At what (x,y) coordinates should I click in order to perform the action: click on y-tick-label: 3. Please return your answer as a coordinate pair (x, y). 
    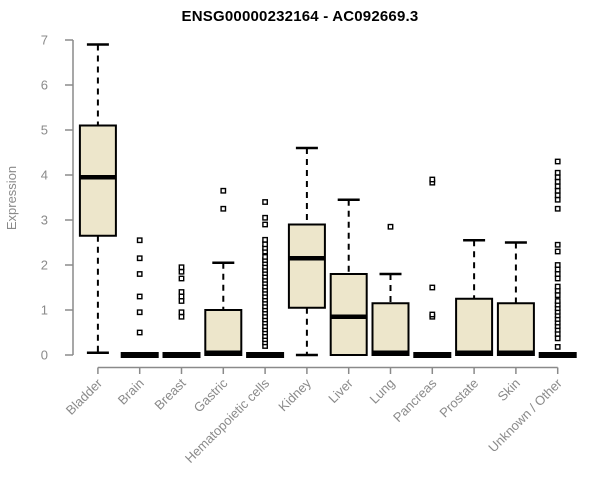
    Looking at the image, I should click on (44, 220).